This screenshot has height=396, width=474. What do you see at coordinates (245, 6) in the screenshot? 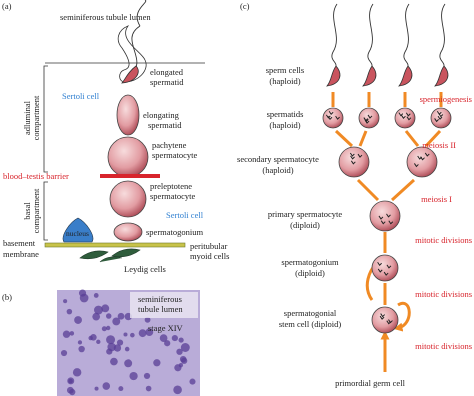
I see `panel-label: (c)` at bounding box center [245, 6].